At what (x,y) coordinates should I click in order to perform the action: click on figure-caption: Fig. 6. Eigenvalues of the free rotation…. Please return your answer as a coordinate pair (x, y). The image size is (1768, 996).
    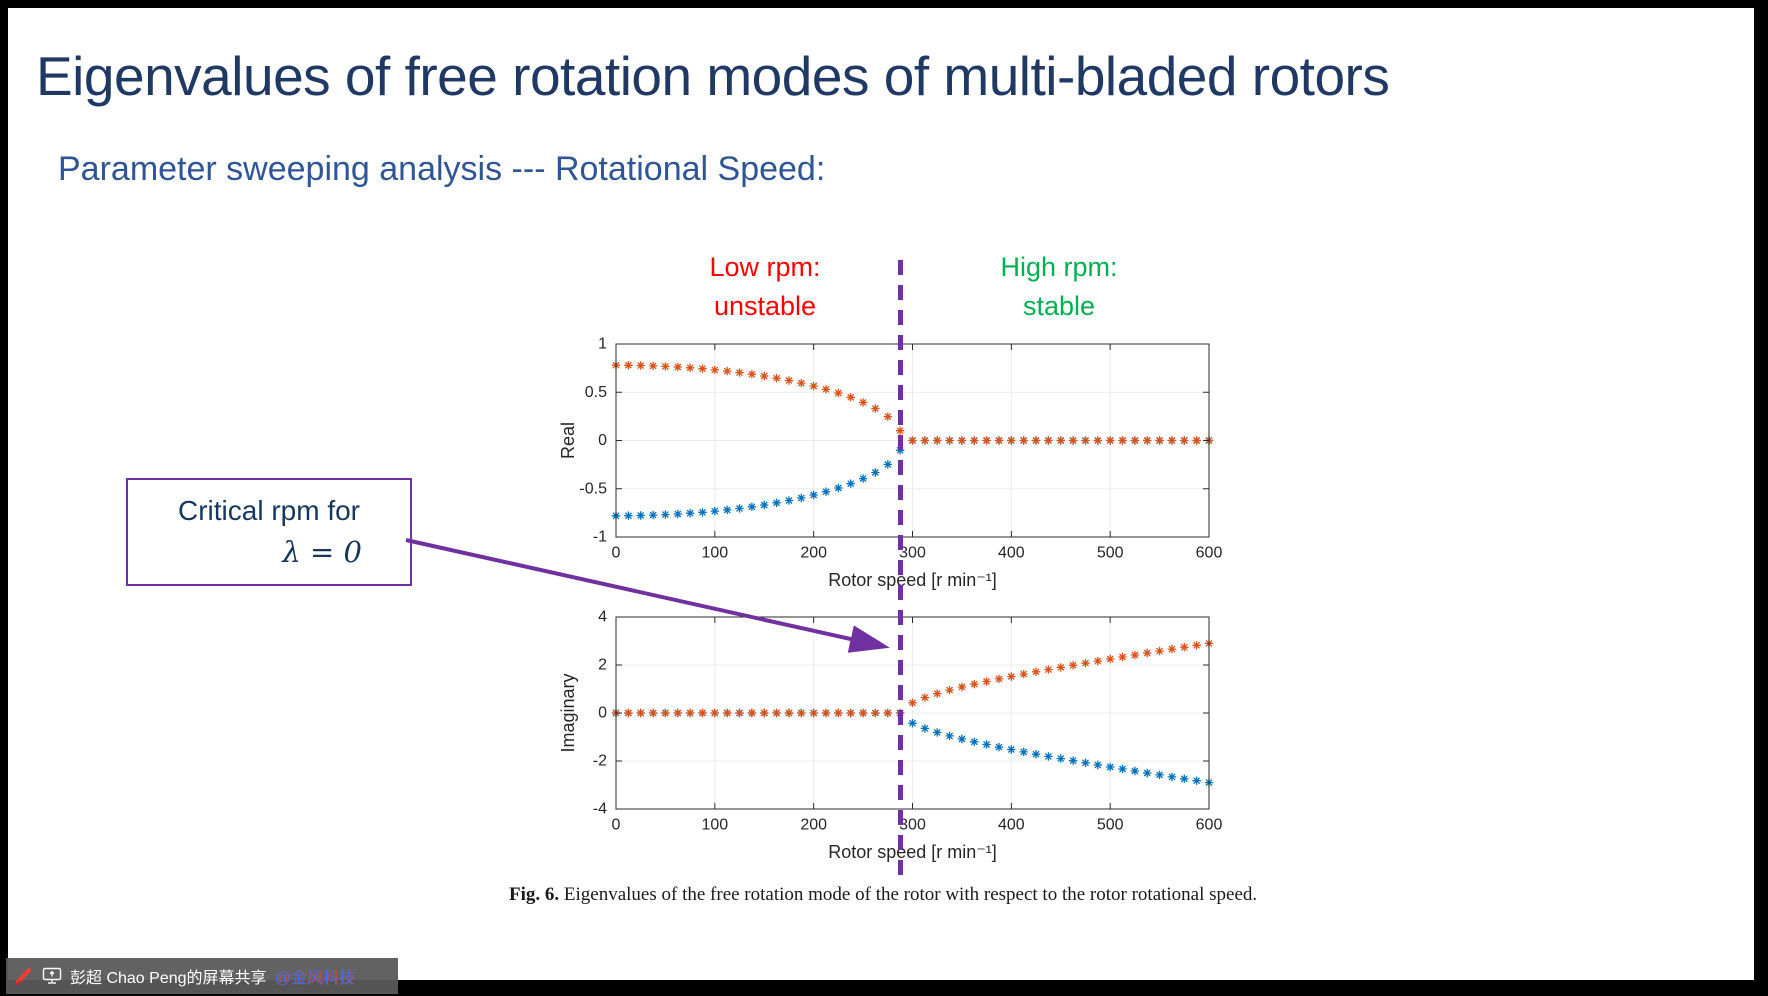
    Looking at the image, I should click on (895, 895).